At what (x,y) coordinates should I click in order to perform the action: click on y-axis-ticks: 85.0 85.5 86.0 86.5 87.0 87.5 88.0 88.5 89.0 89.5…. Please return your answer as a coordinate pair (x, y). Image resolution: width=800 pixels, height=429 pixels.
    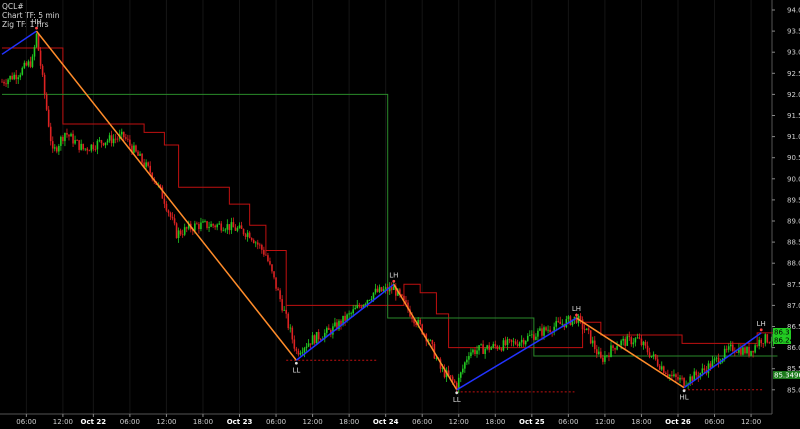
    Looking at the image, I should click on (786, 200).